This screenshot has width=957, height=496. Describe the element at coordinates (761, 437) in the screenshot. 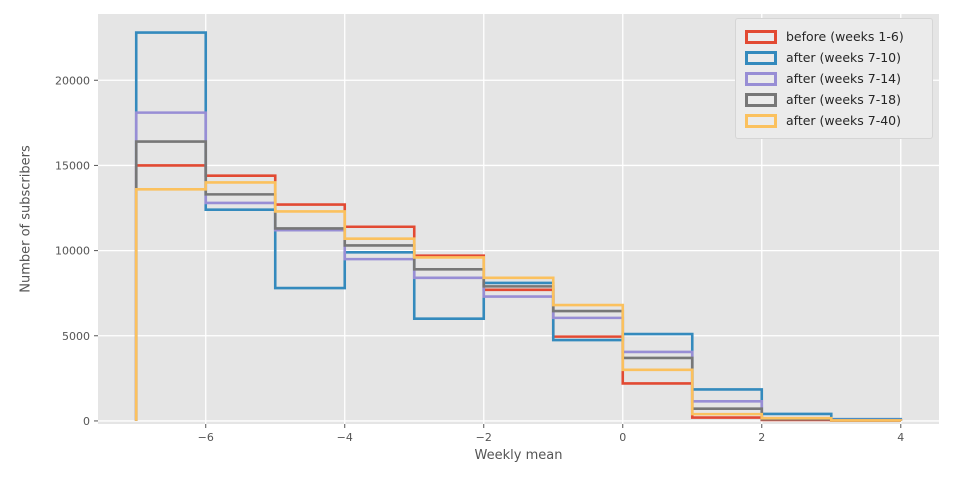

I see `x-tick-label: 2` at that location.